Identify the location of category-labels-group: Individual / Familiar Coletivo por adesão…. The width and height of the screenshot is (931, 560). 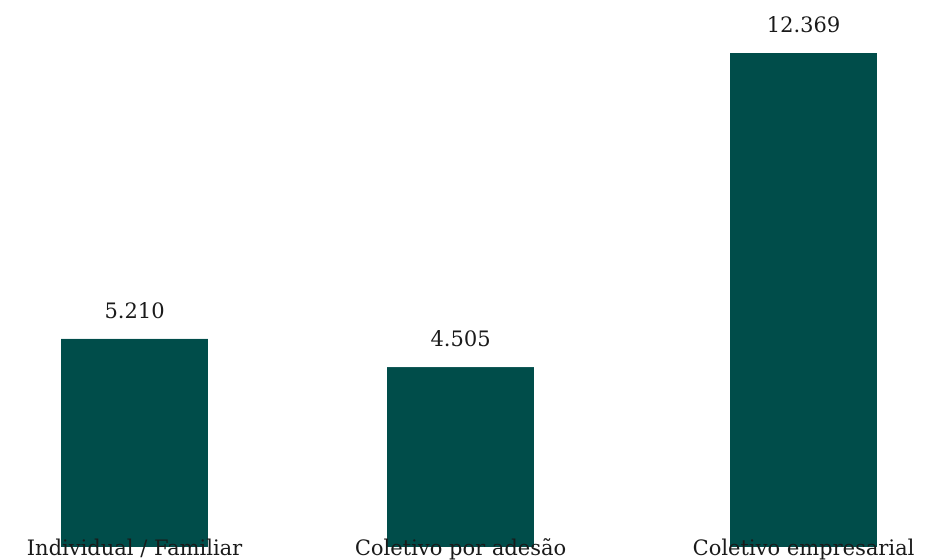
(471, 548).